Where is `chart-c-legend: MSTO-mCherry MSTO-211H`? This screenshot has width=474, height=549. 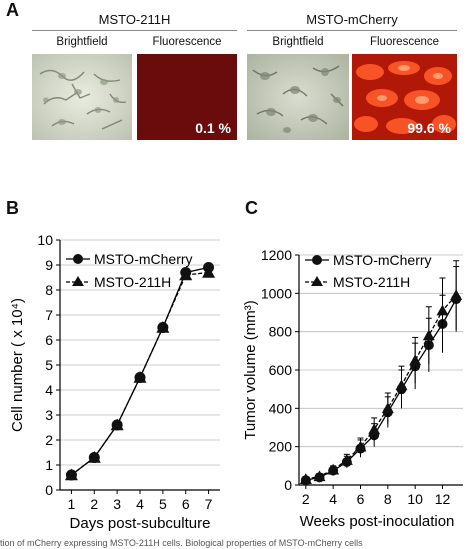 chart-c-legend: MSTO-mCherry MSTO-211H is located at coordinates (368, 271).